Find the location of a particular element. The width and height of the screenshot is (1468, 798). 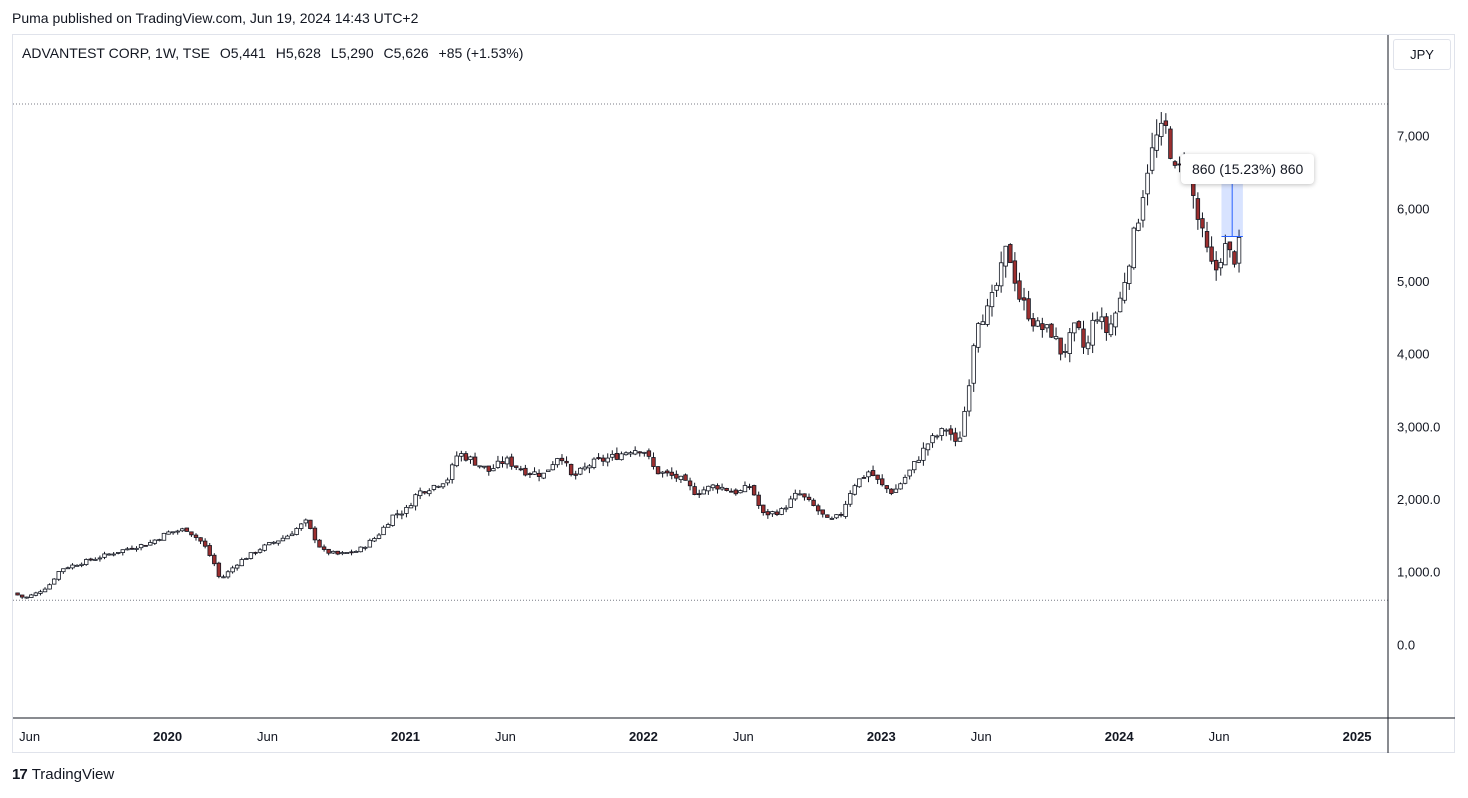

y-tick-label: 2,000.0 is located at coordinates (1418, 499).